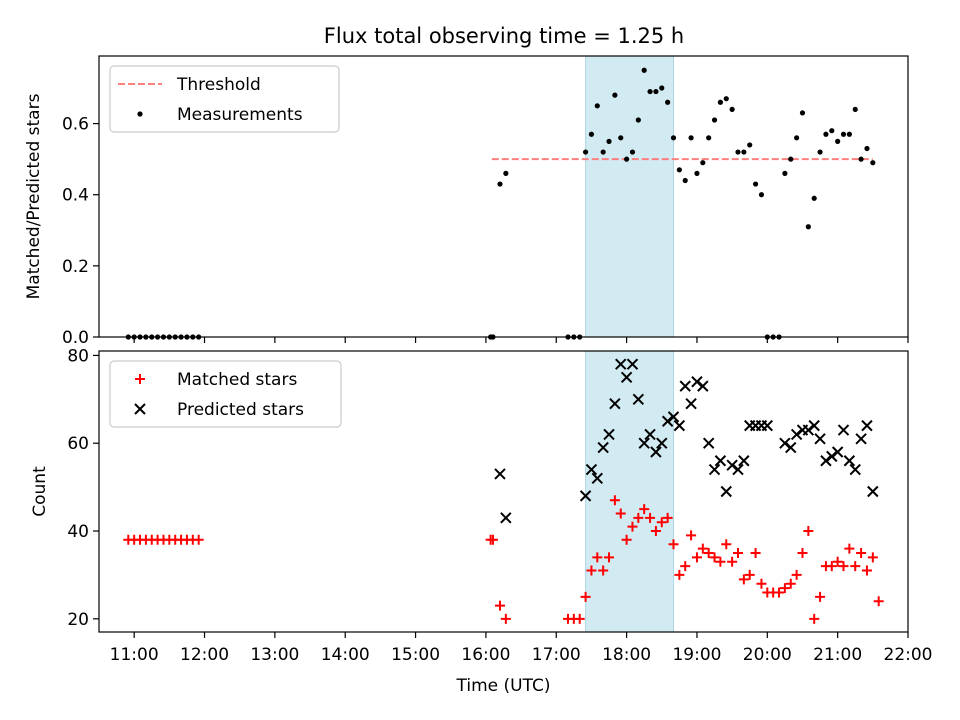  What do you see at coordinates (75, 125) in the screenshot?
I see `y-tick-label: 0.6` at bounding box center [75, 125].